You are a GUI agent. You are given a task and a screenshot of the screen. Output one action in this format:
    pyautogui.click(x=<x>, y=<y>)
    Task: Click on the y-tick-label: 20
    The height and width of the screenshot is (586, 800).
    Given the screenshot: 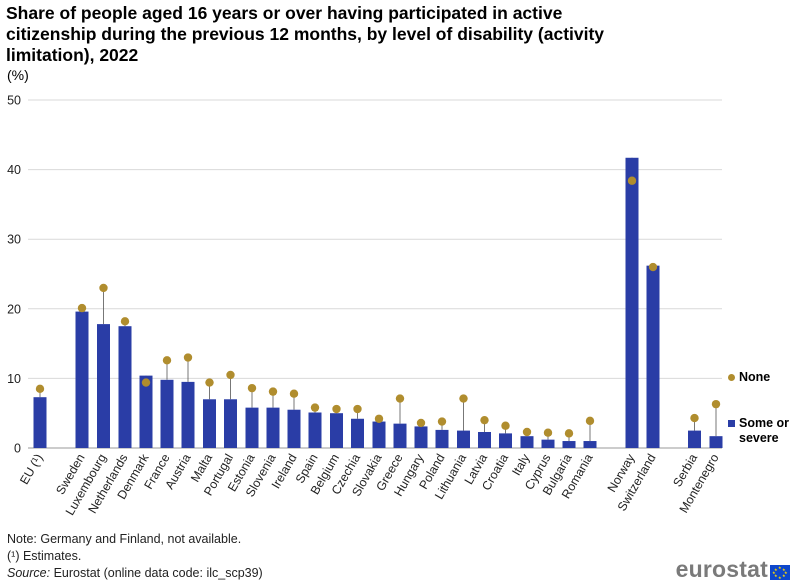 What is the action you would take?
    pyautogui.click(x=14, y=309)
    